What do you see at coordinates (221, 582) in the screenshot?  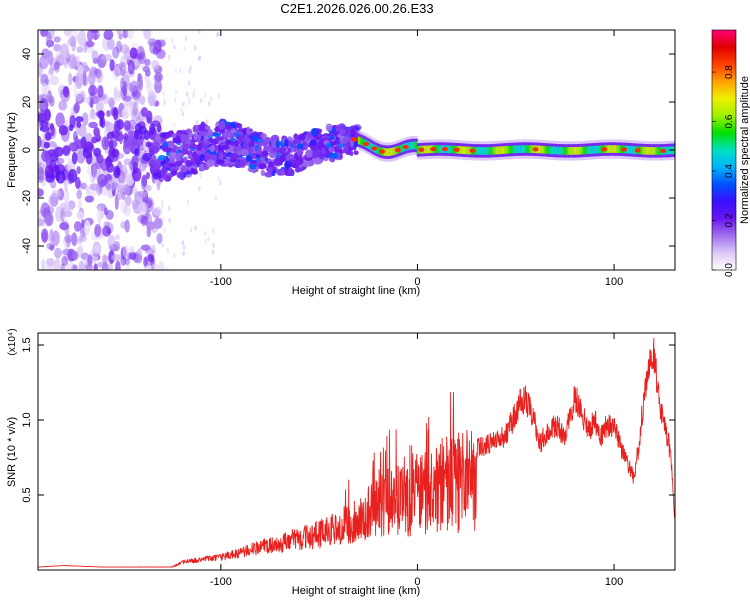 I see `x-tick-label: -100` at bounding box center [221, 582].